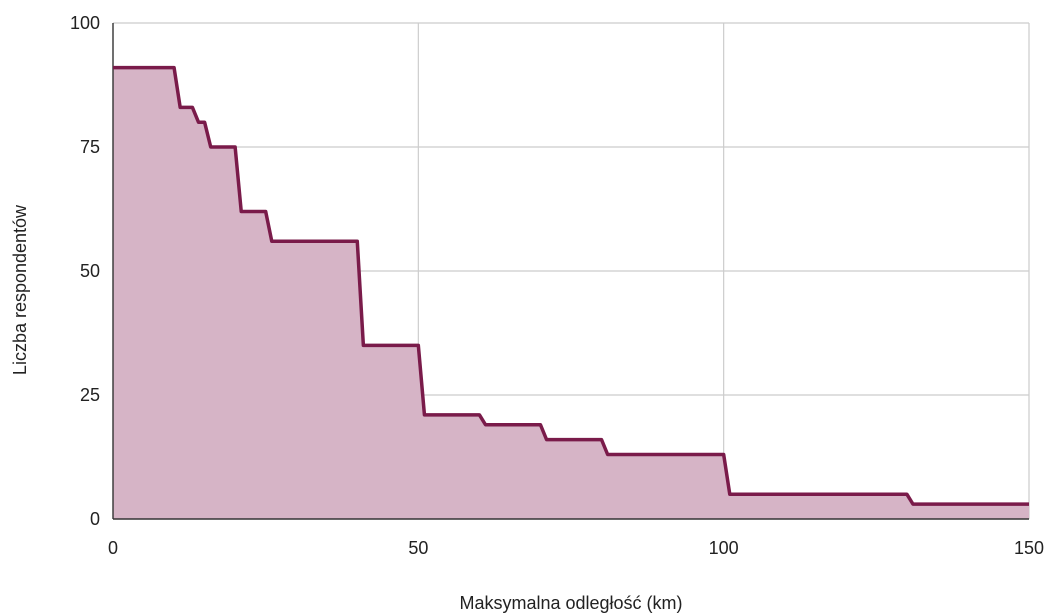 This screenshot has width=1050, height=616. What do you see at coordinates (90, 147) in the screenshot?
I see `y-tick-label: 75` at bounding box center [90, 147].